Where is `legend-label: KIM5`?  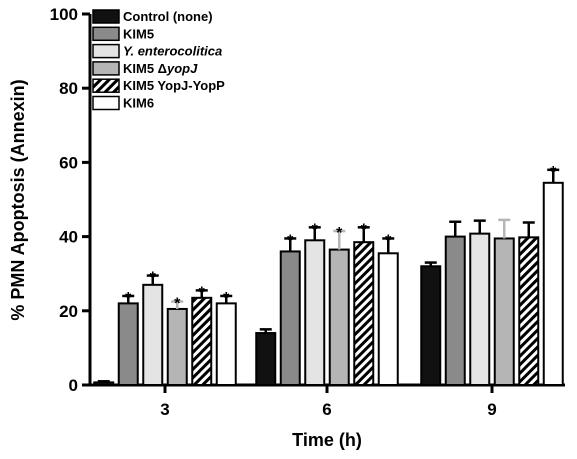 legend-label: KIM5 is located at coordinates (138, 33).